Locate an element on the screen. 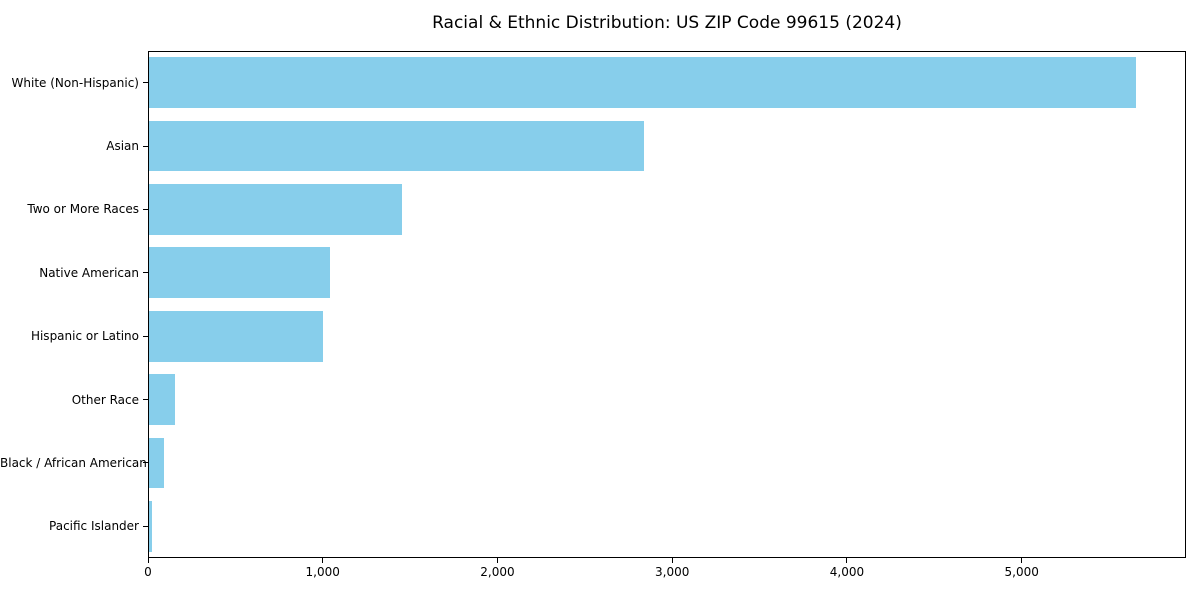  x-tick-label: 2,000 is located at coordinates (497, 572).